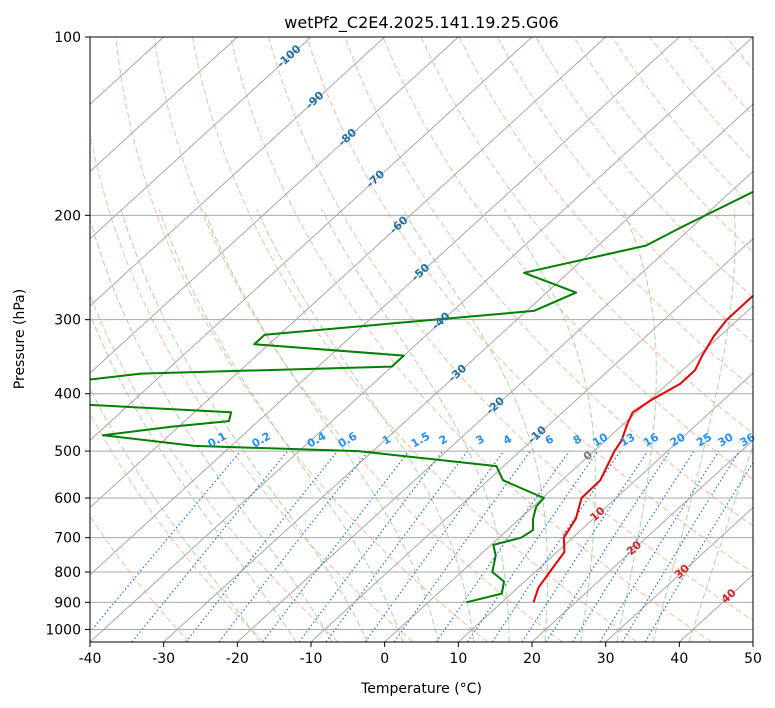  What do you see at coordinates (421, 689) in the screenshot?
I see `x-axis-label: Temperature (°C)` at bounding box center [421, 689].